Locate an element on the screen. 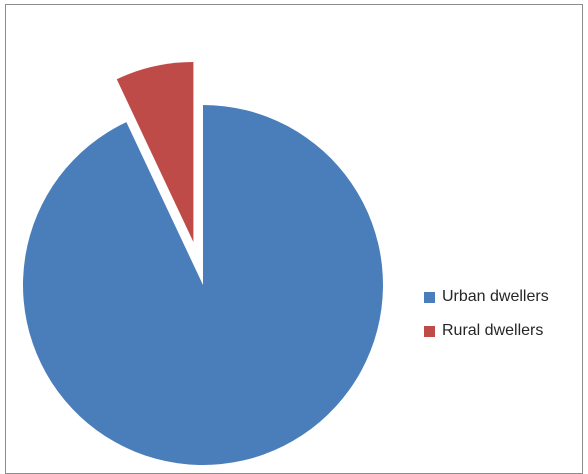  legend-label-urban-dwellers: Urban dwellers is located at coordinates (495, 296).